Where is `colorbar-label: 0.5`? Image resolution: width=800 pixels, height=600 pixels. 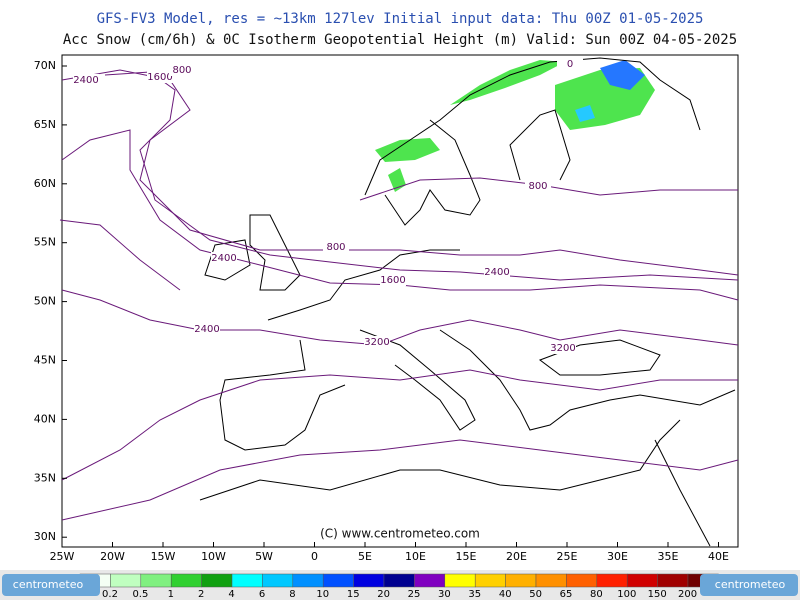 colorbar-label: 0.5 is located at coordinates (140, 594).